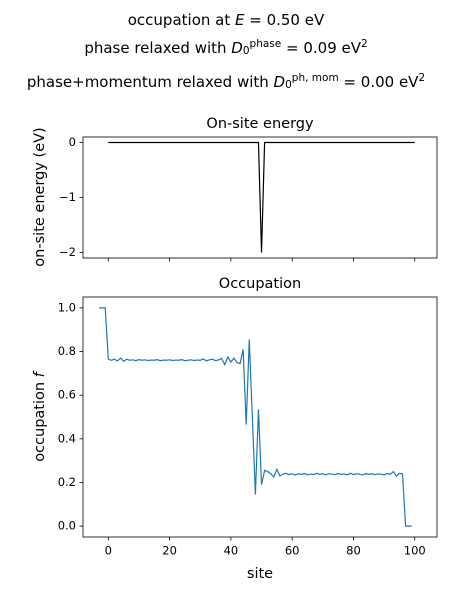 Image resolution: width=453 pixels, height=593 pixels. I want to click on y-tick-label: 0.6, so click(67, 395).